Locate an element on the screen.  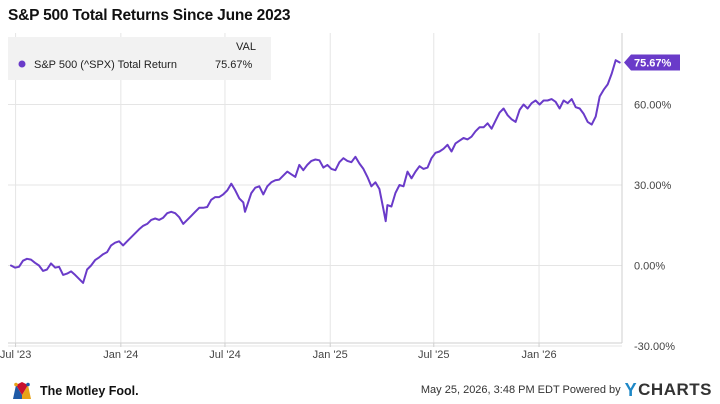
x-tick-label: Jul '25 is located at coordinates (433, 355).